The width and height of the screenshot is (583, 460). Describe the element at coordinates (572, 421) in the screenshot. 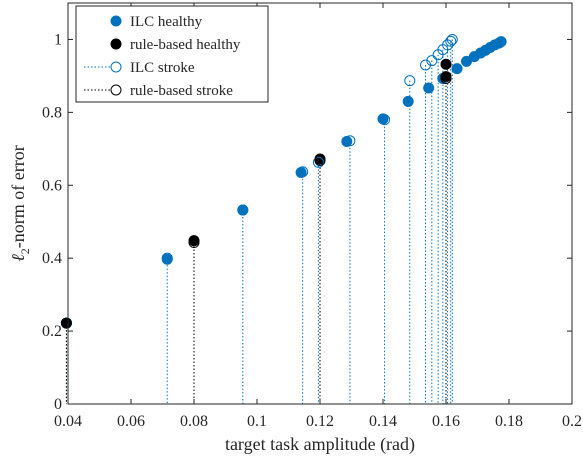

I see `x-tick-label: 0.2` at that location.